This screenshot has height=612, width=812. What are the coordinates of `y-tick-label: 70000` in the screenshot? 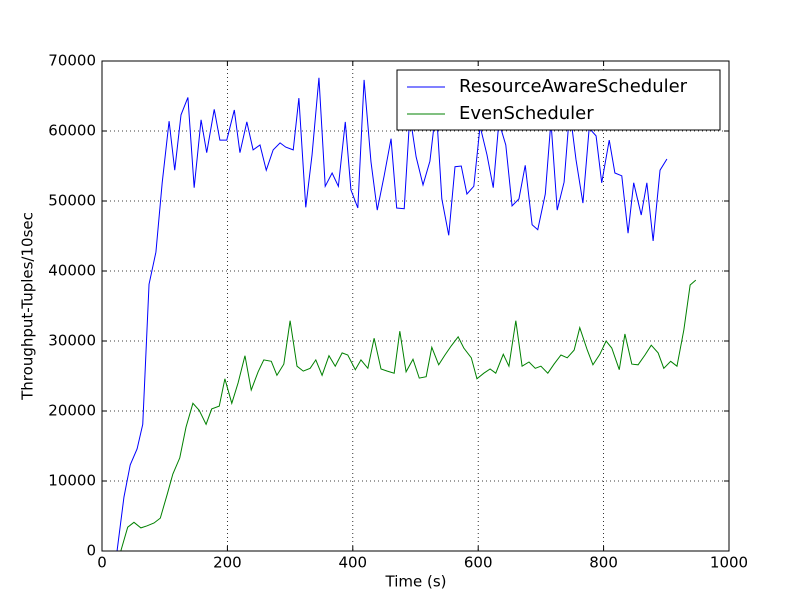 It's located at (72, 61).